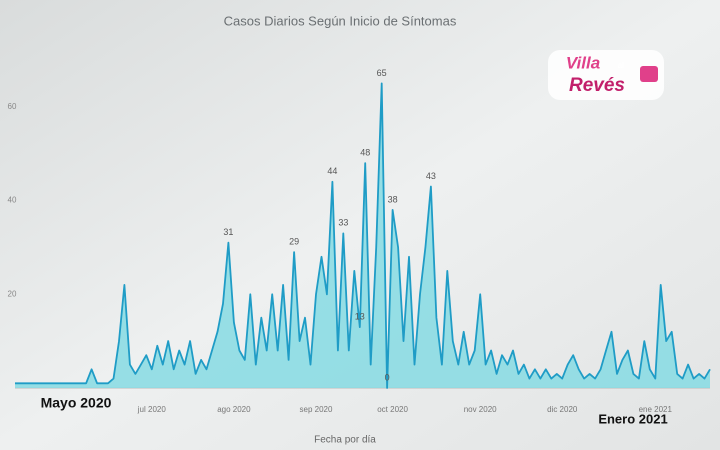 This screenshot has width=720, height=450. Describe the element at coordinates (649, 74) in the screenshot. I see `logo-icon` at that location.